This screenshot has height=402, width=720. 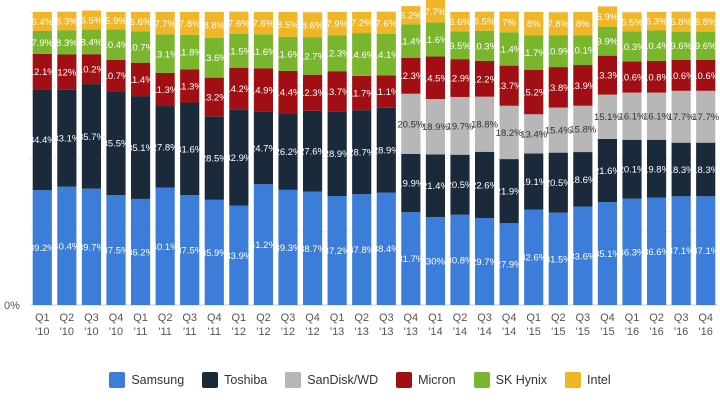 I want to click on data-label: 27.8%, so click(x=165, y=147).